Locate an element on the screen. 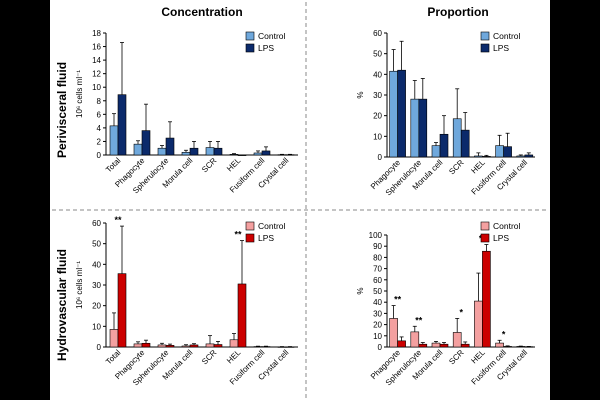  y-tick-label: 12 is located at coordinates (96, 74).